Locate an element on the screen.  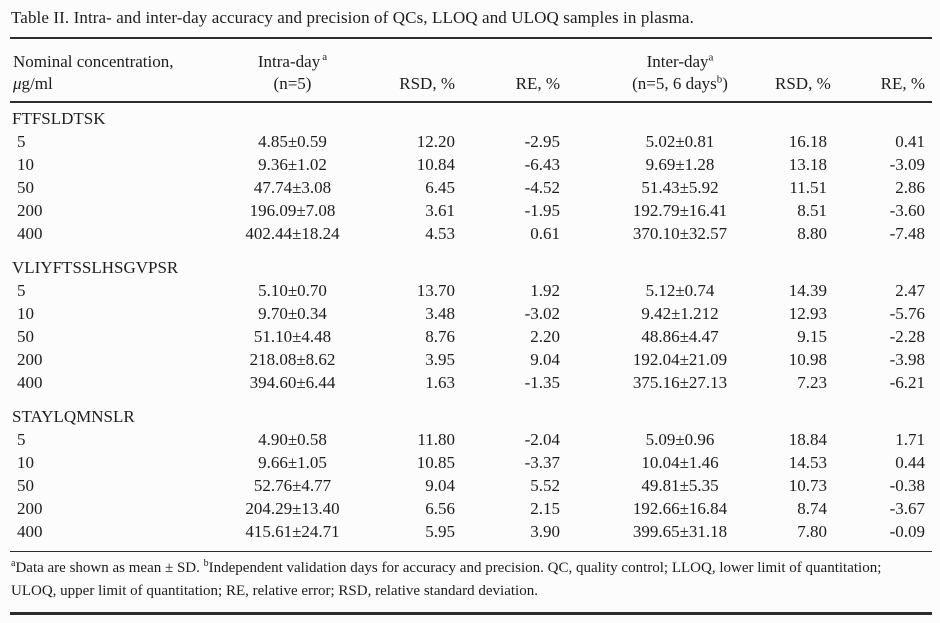
footnote-superscript-b: b is located at coordinates (206, 563).